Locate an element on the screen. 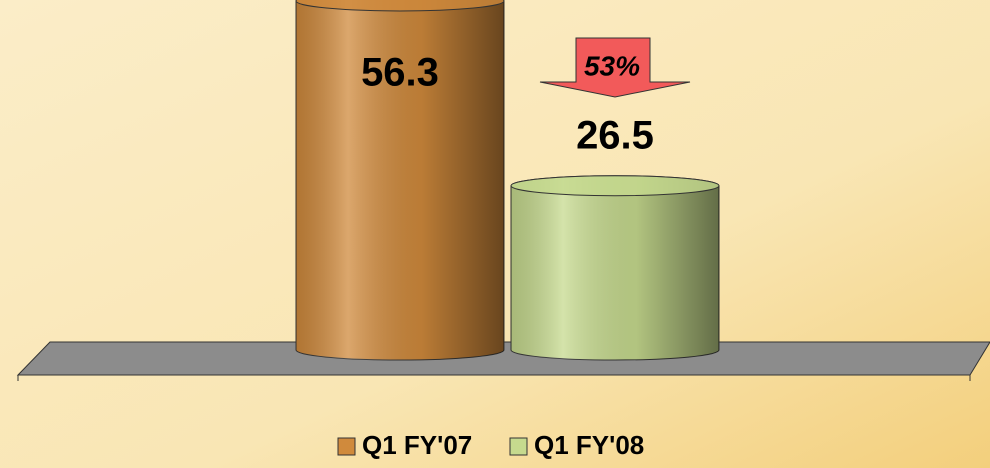  annotation-label: 53% is located at coordinates (612, 65).